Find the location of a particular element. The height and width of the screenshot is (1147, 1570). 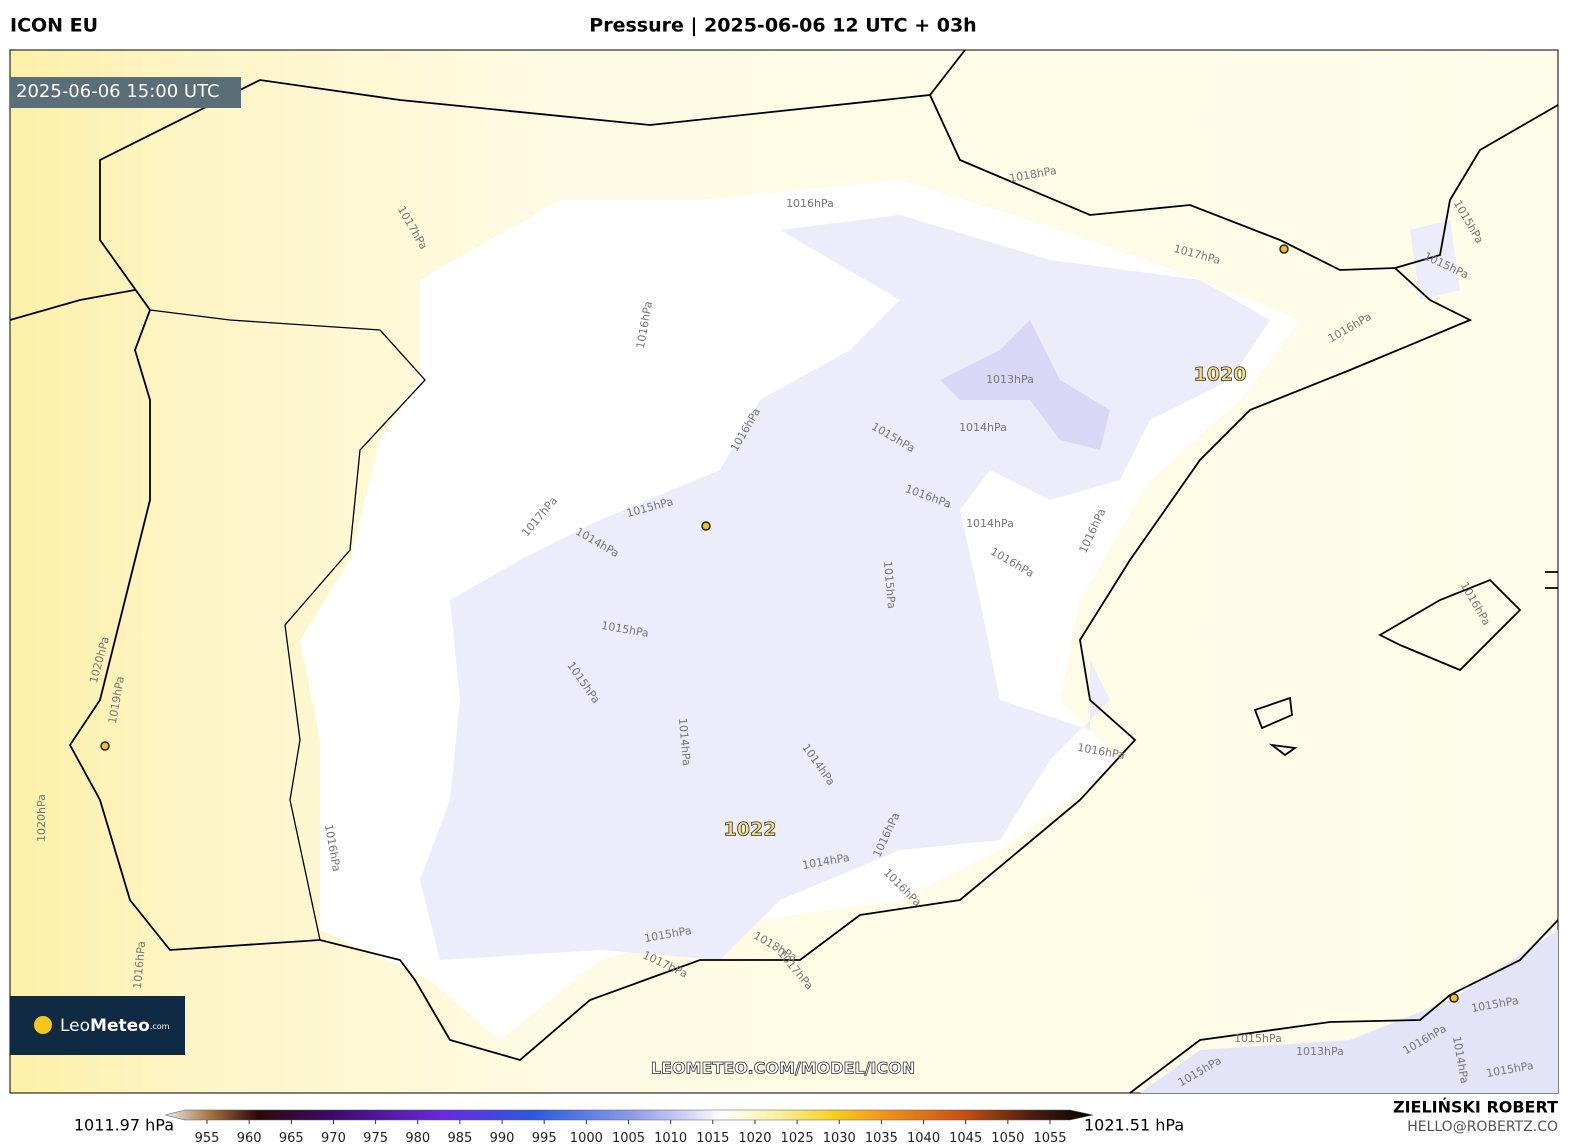

colorbar-tick-label: 1055 is located at coordinates (1049, 1138).